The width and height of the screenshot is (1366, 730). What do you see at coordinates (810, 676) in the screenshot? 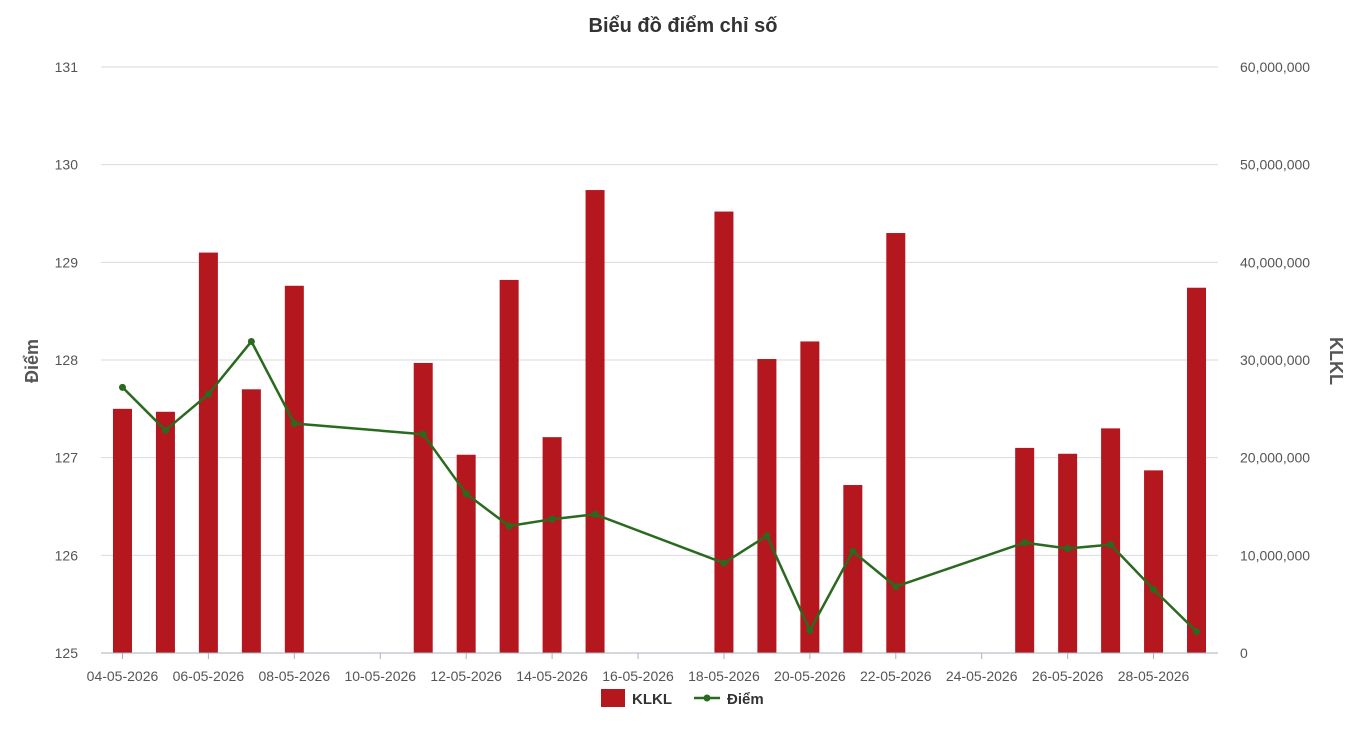
I see `x-tick-label: 20-05-2026` at bounding box center [810, 676].